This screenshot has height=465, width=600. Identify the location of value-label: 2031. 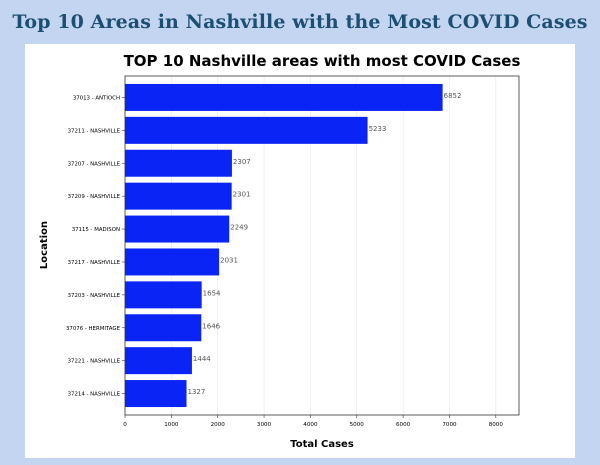
(229, 260).